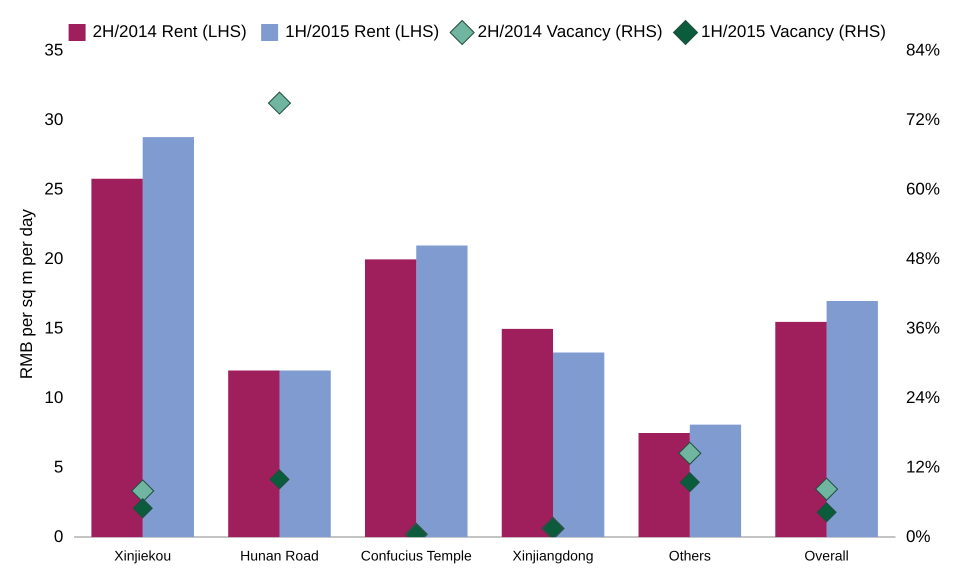 This screenshot has width=964, height=583. I want to click on y-tick-label: 35, so click(54, 50).